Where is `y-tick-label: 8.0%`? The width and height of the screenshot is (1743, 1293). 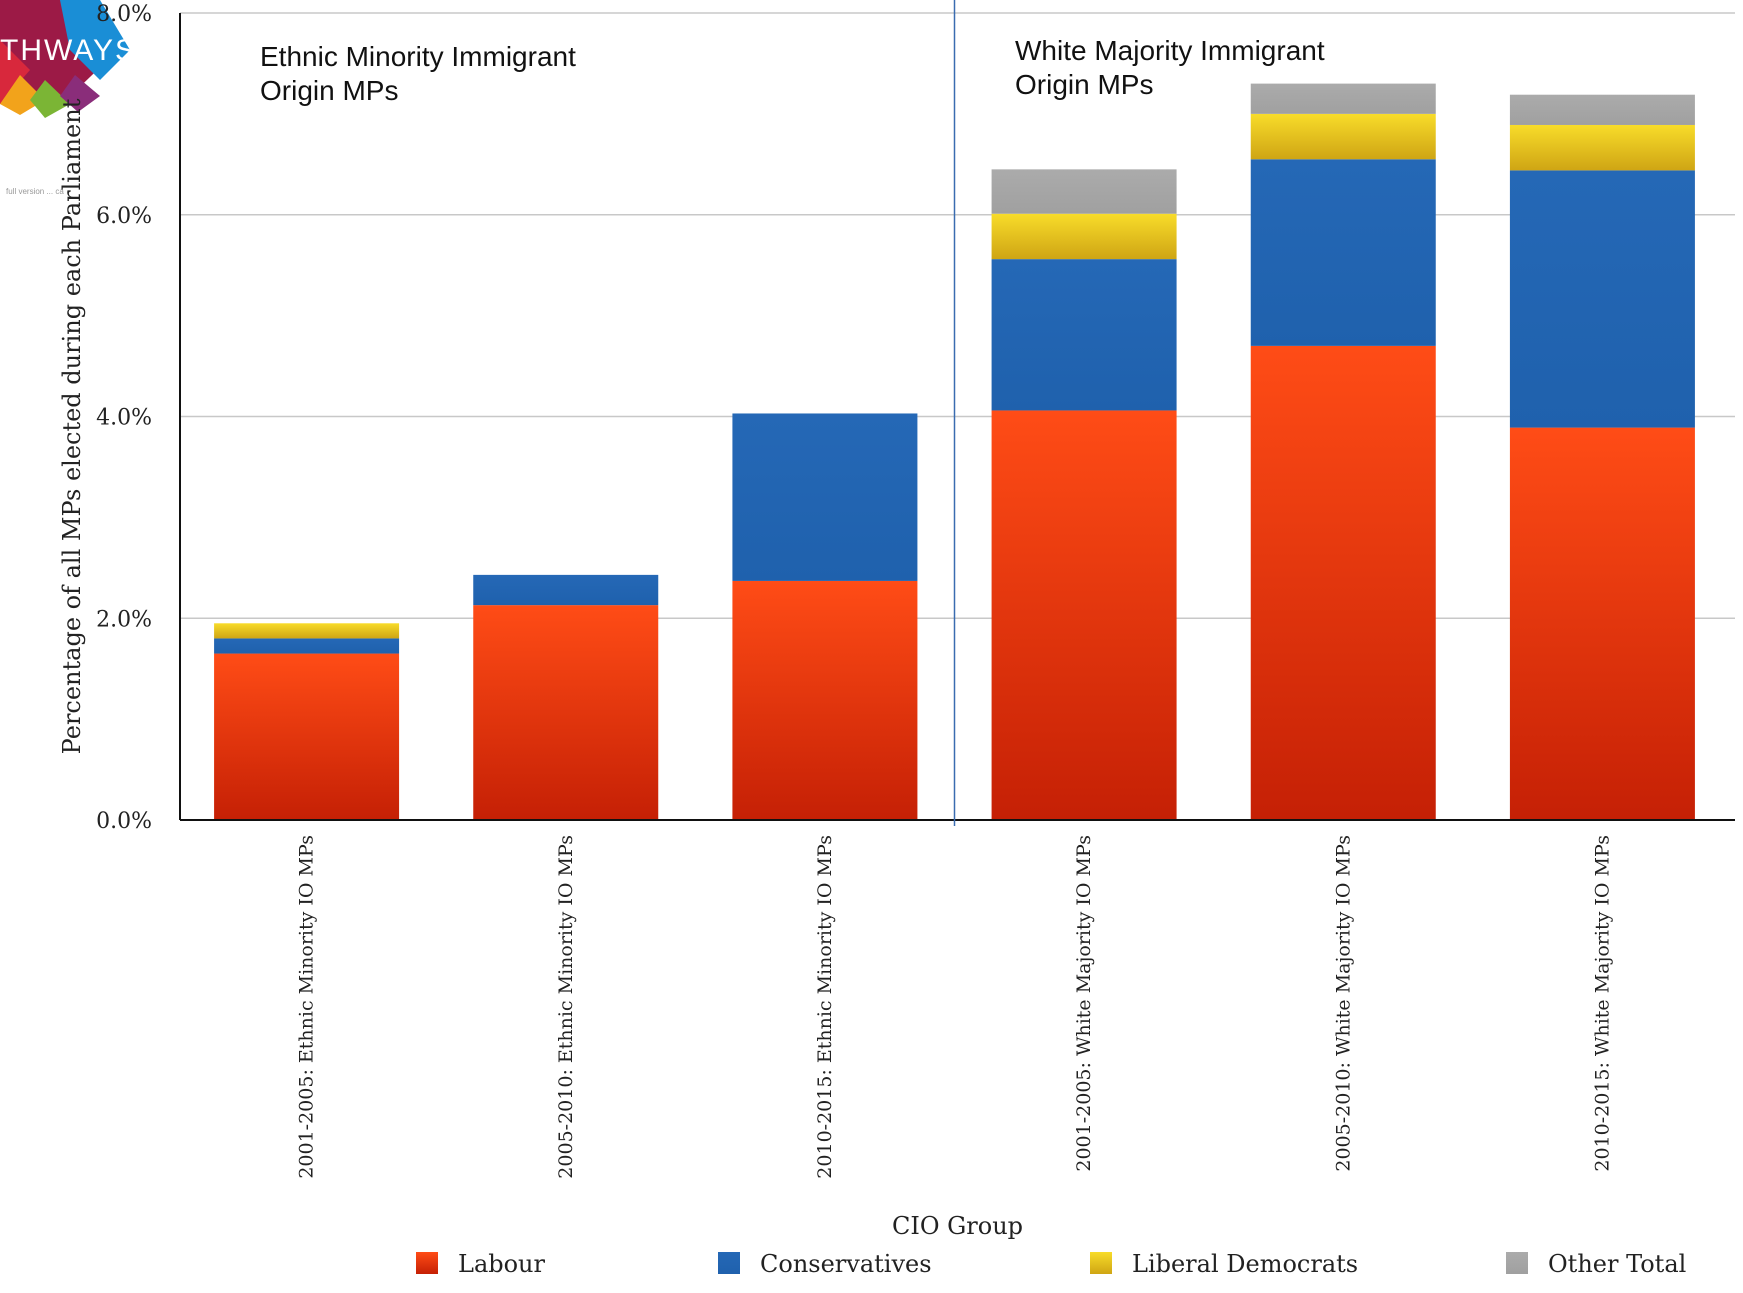 y-tick-label: 8.0% is located at coordinates (124, 14).